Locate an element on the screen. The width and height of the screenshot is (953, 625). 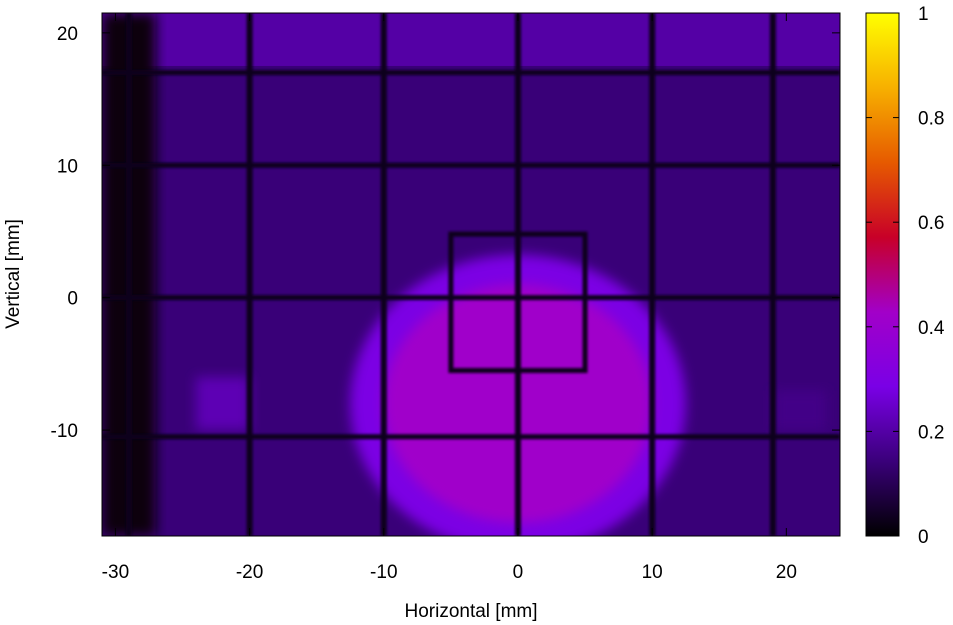
field-right-patch is located at coordinates (799, 410).